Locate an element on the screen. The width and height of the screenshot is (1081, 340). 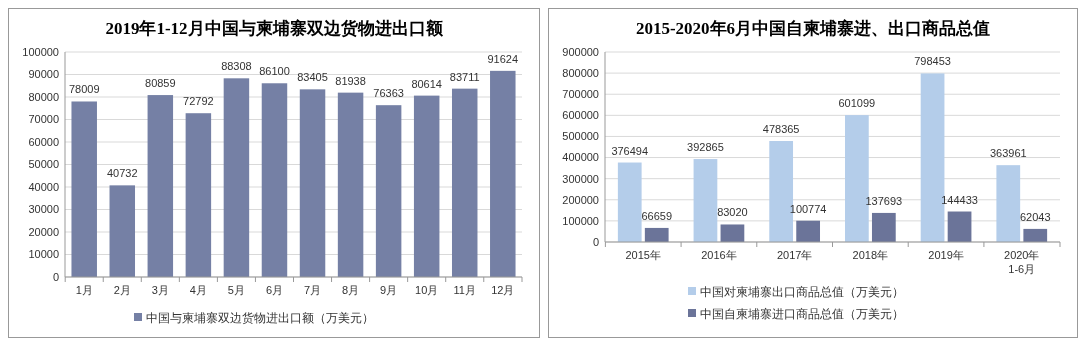
x-tick-label: 8月 is located at coordinates (351, 290).